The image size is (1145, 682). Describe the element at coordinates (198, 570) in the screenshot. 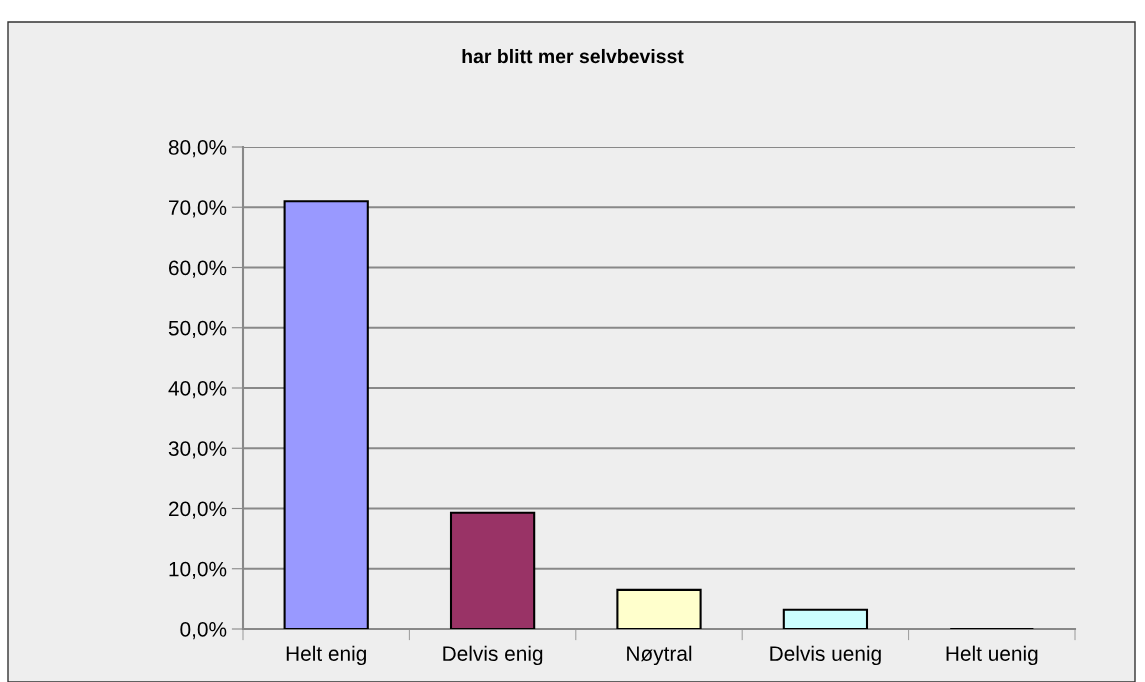

I see `y-tick-label: 10,0%` at that location.